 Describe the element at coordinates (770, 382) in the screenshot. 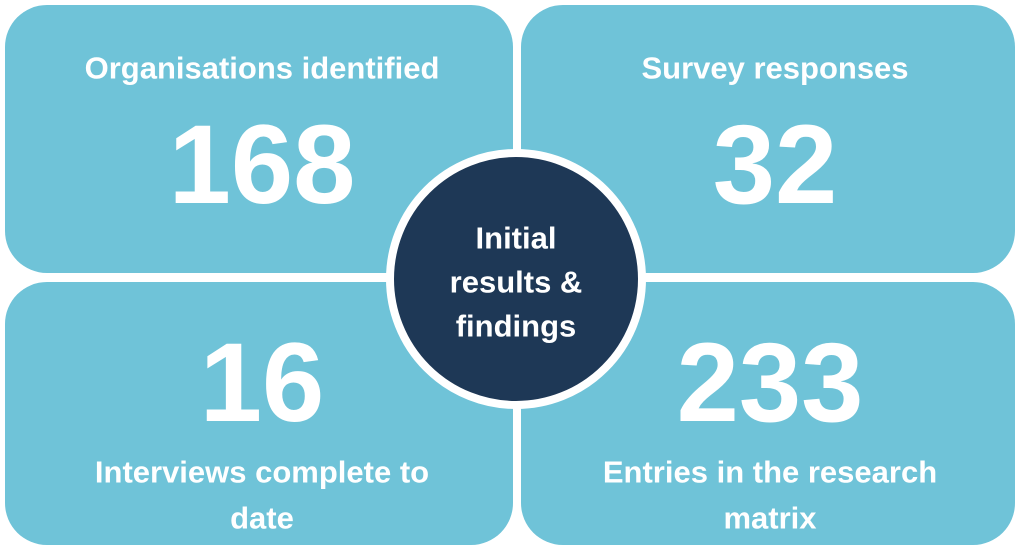

I see `tile-value: 233` at that location.